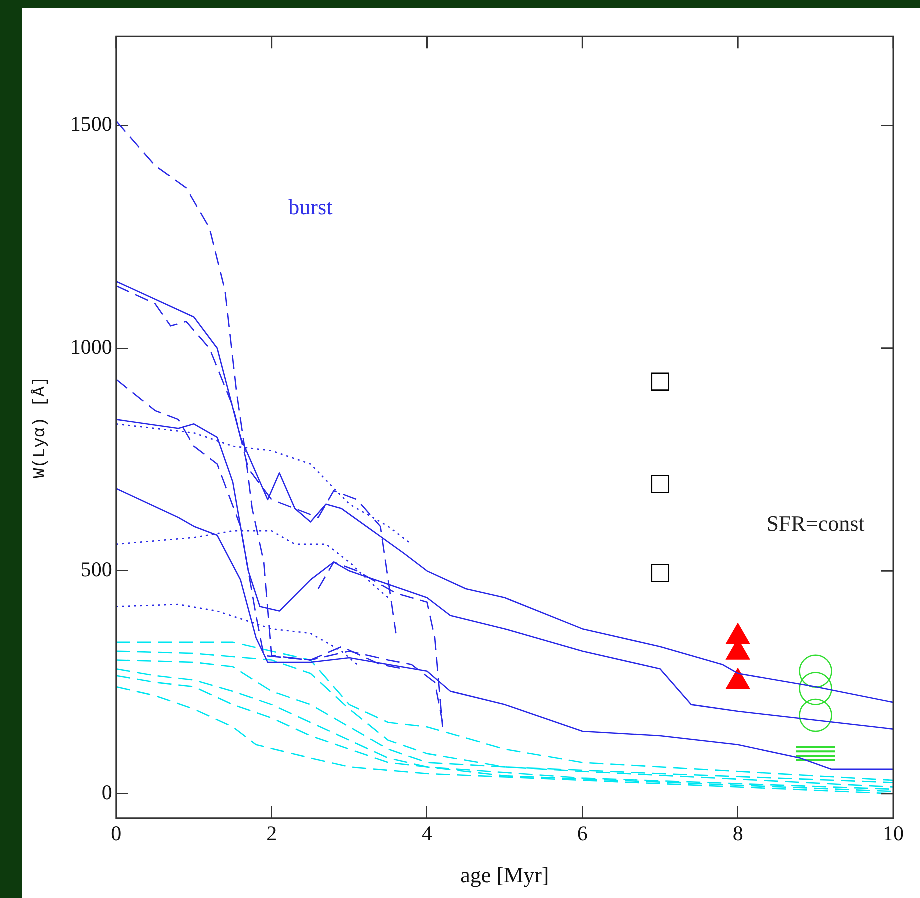 This screenshot has height=898, width=920. Describe the element at coordinates (107, 792) in the screenshot. I see `y-tick-label: 0` at that location.